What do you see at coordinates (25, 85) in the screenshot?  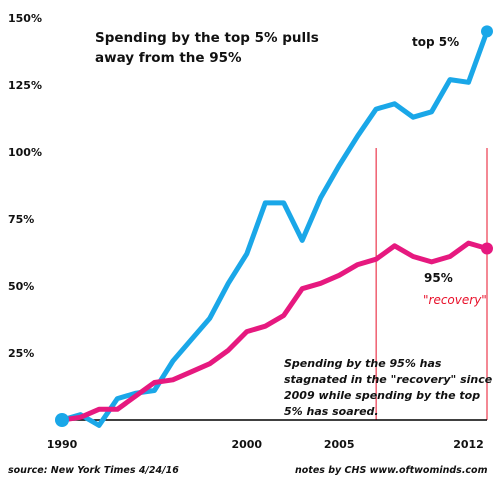 I see `y-tick-label: 125%` at bounding box center [25, 85].